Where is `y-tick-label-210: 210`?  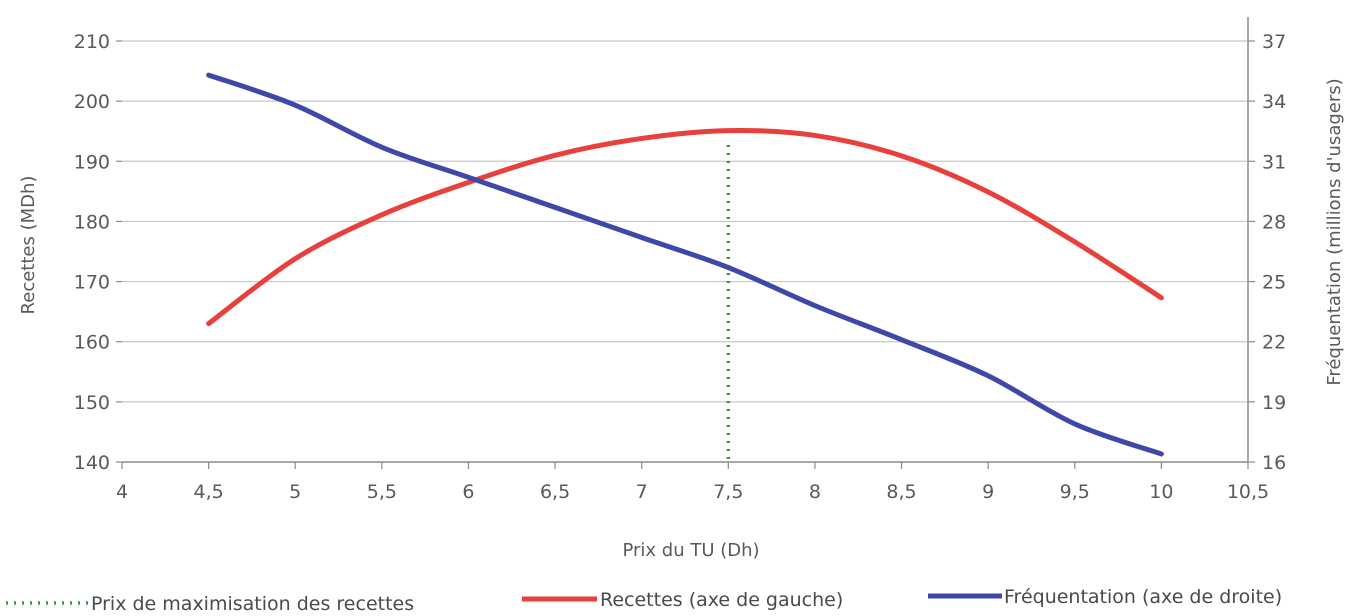
y-tick-label-210: 210 is located at coordinates (92, 42).